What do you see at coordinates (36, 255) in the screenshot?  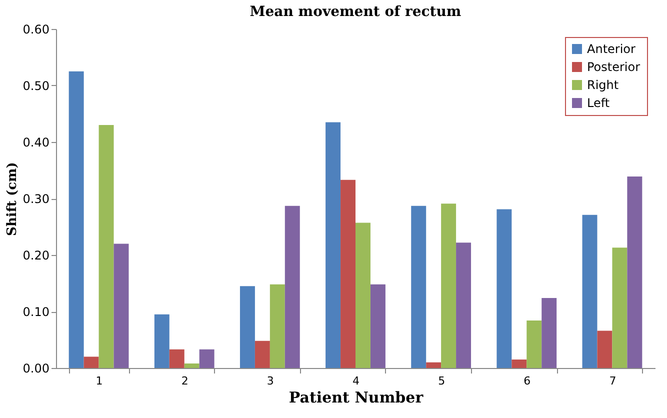 I see `y-tick-label: 0.20` at bounding box center [36, 255].